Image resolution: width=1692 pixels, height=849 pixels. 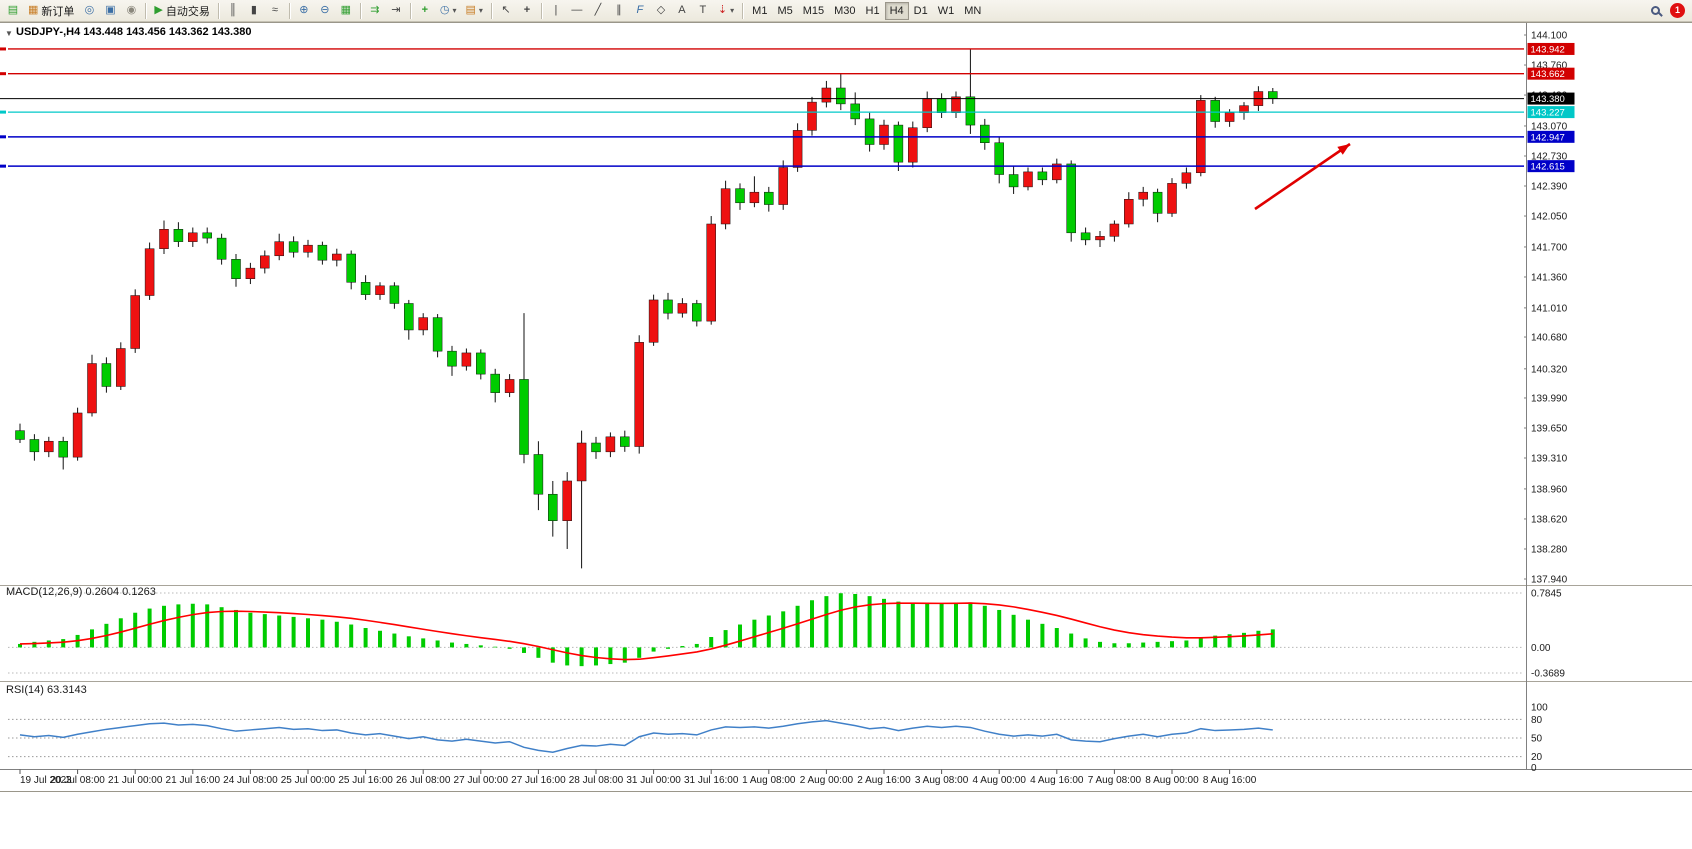 What do you see at coordinates (1548, 113) in the screenshot?
I see `svg-text: 143.227` at bounding box center [1548, 113].